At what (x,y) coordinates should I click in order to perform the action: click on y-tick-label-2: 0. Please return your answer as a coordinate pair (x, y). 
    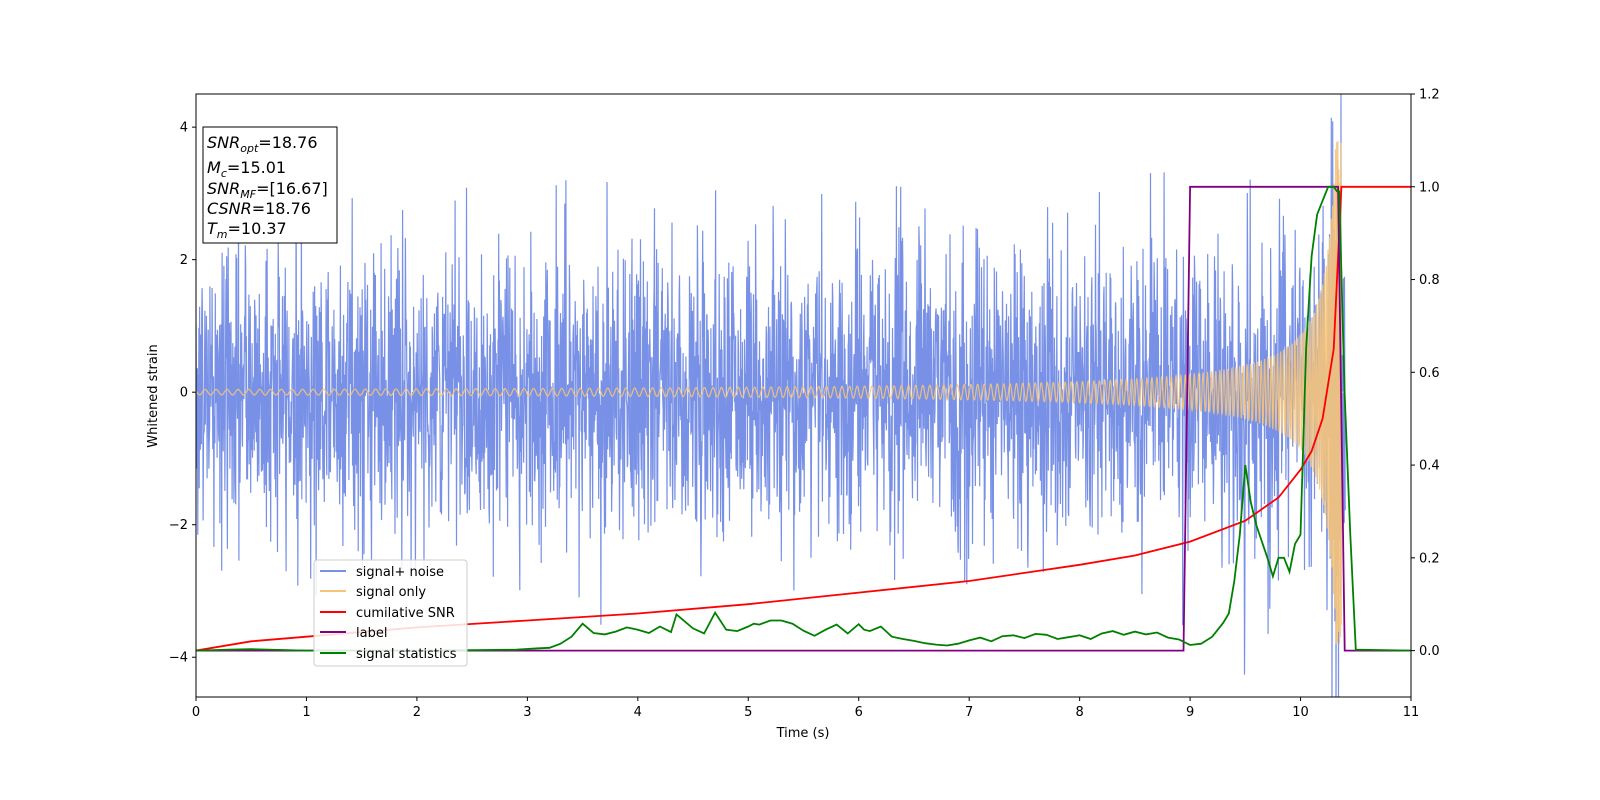
    Looking at the image, I should click on (184, 393).